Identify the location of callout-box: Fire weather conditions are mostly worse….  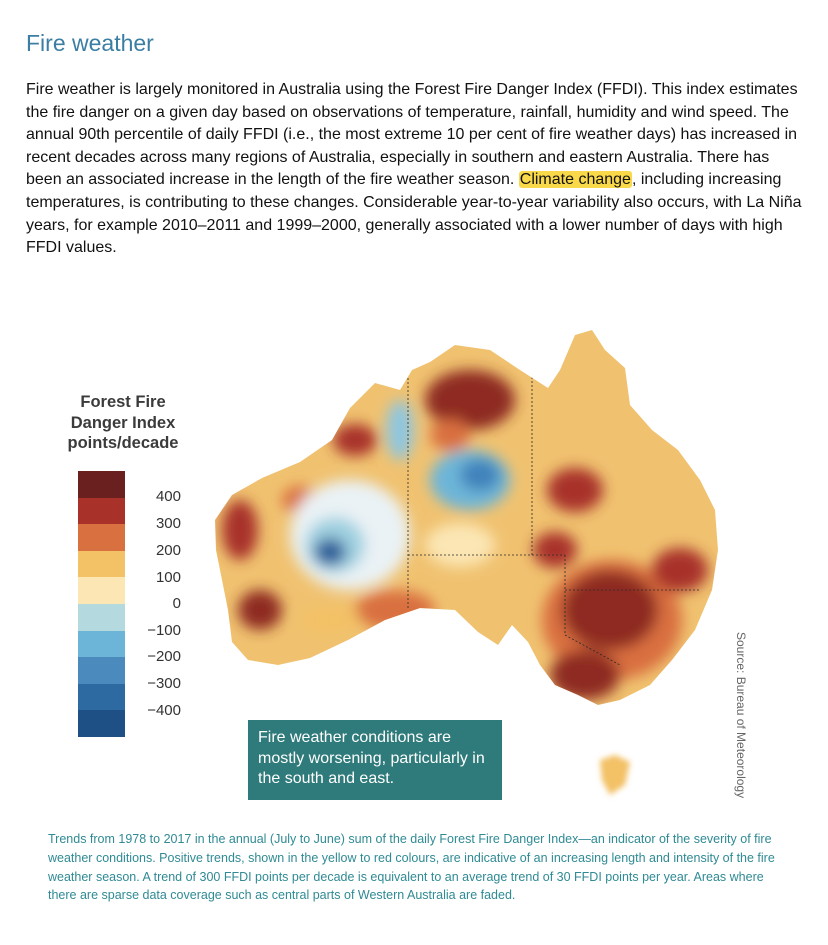
(375, 760).